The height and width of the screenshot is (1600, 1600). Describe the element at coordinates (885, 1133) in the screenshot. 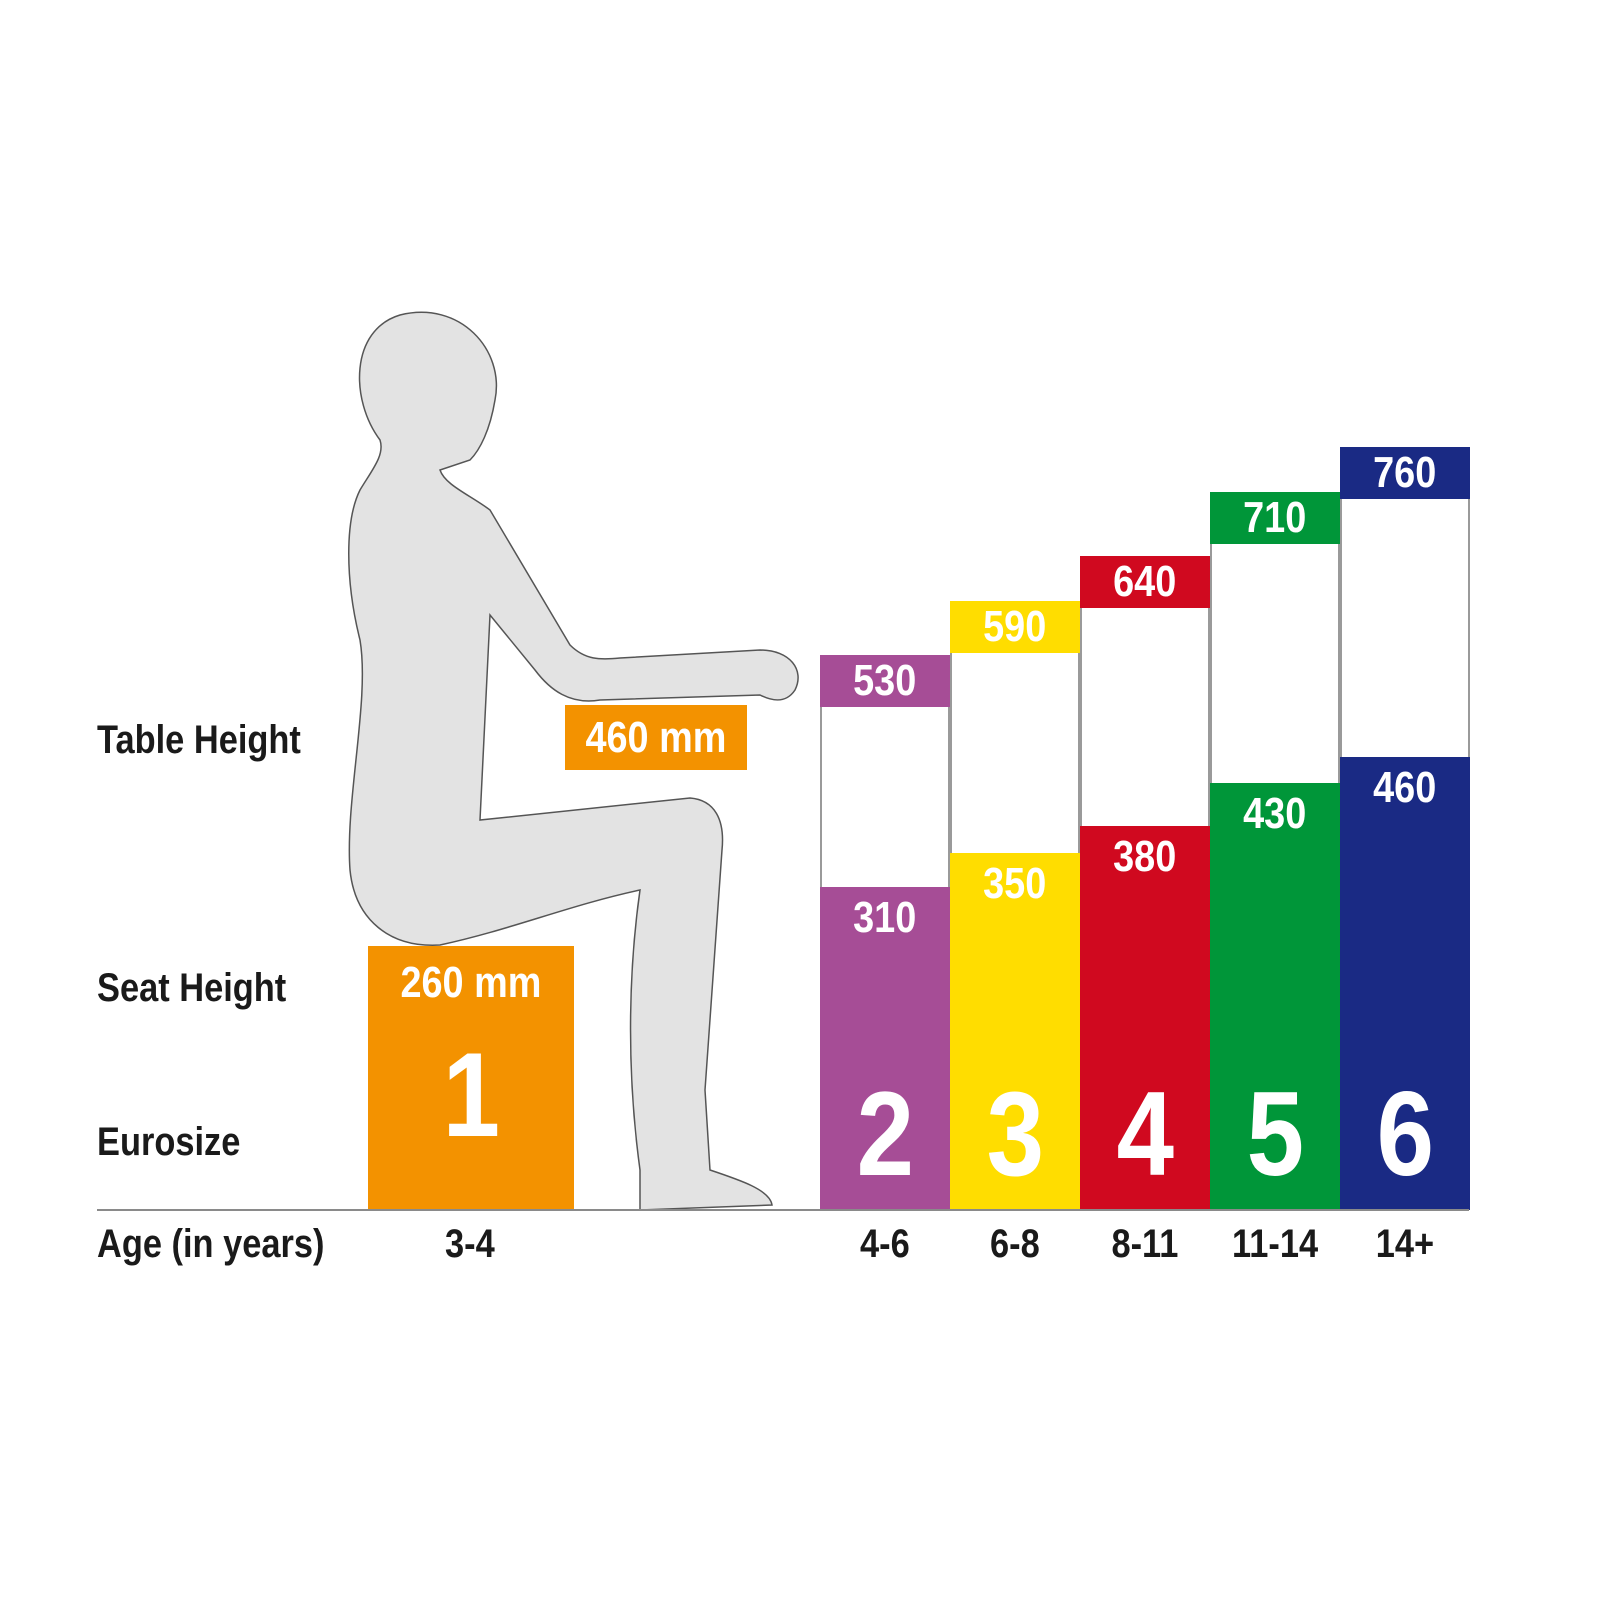

I see `eurosize-number: 2` at that location.